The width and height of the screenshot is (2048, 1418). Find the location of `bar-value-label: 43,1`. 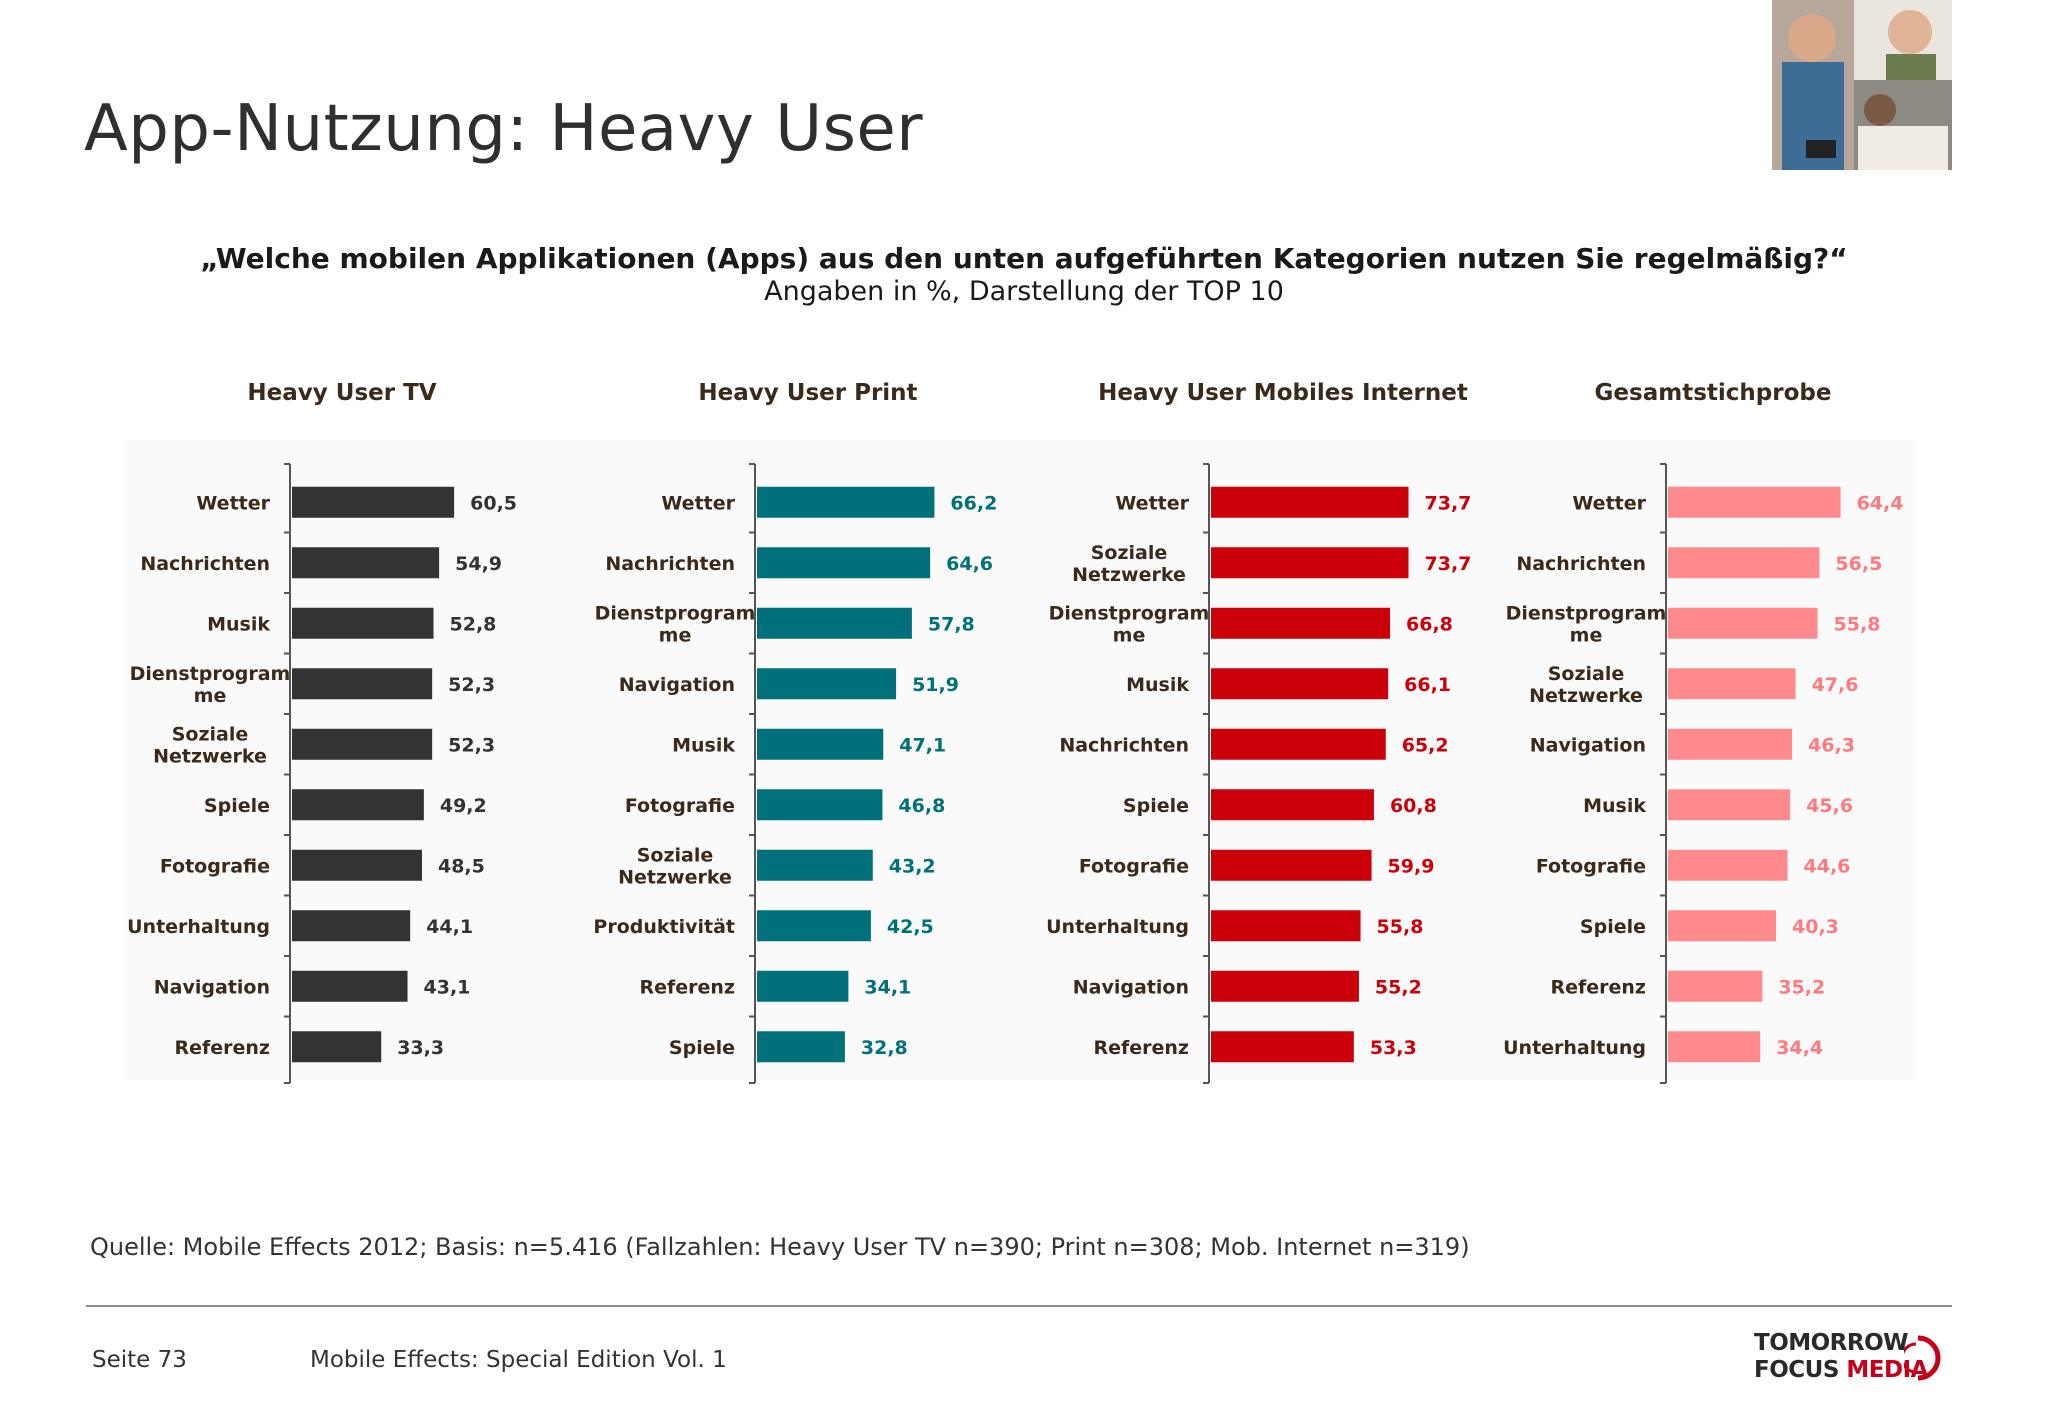

bar-value-label: 43,1 is located at coordinates (447, 987).